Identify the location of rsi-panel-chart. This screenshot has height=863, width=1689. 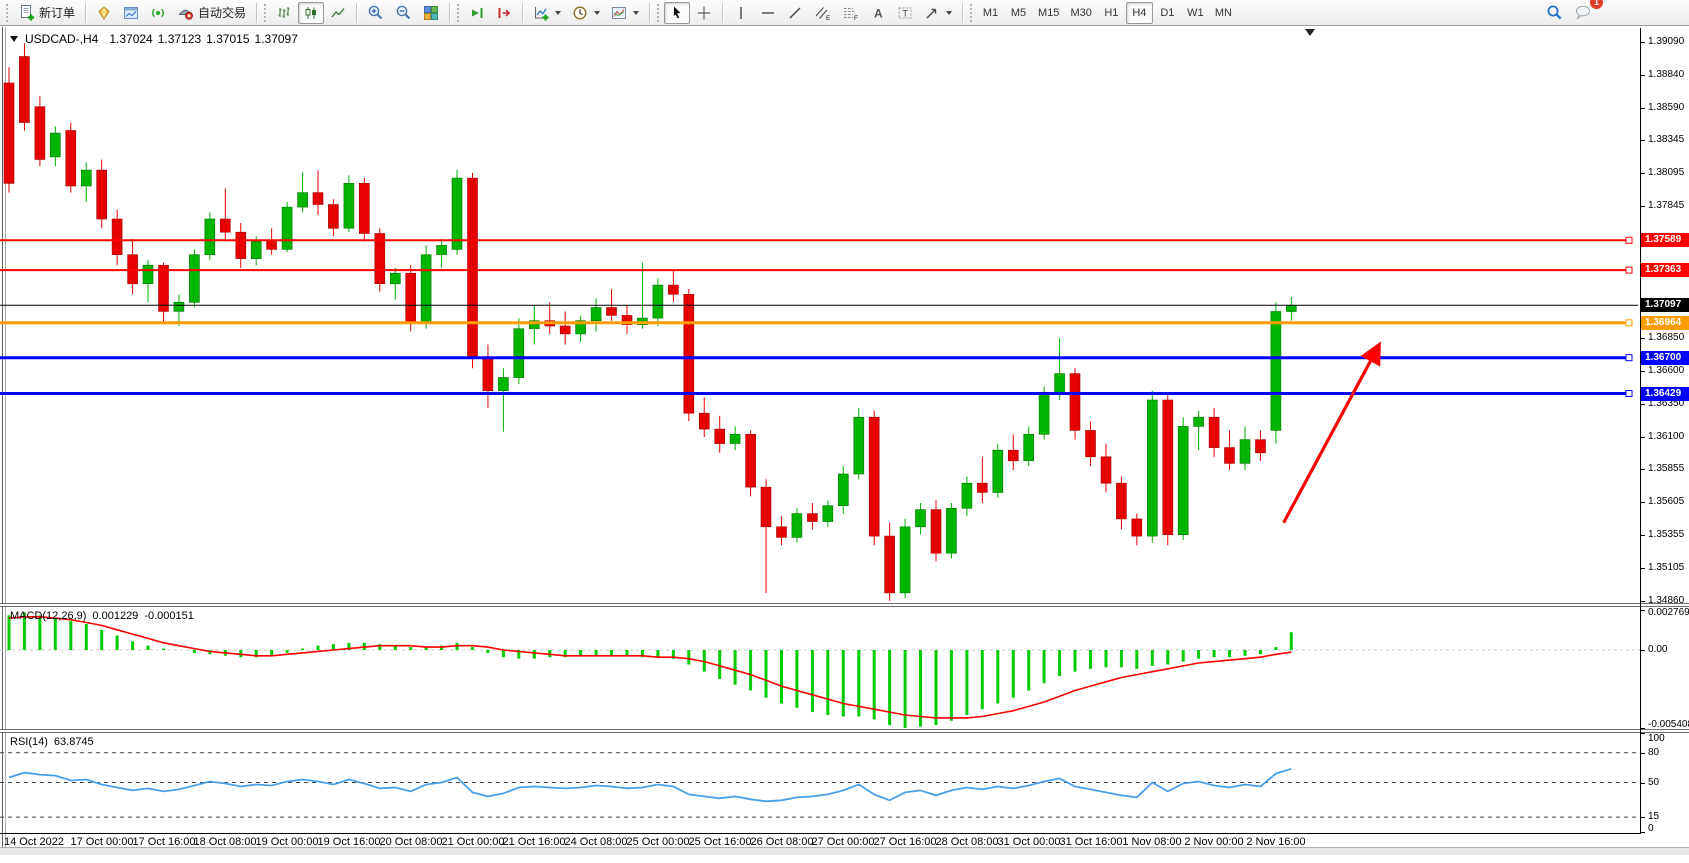
(820, 783).